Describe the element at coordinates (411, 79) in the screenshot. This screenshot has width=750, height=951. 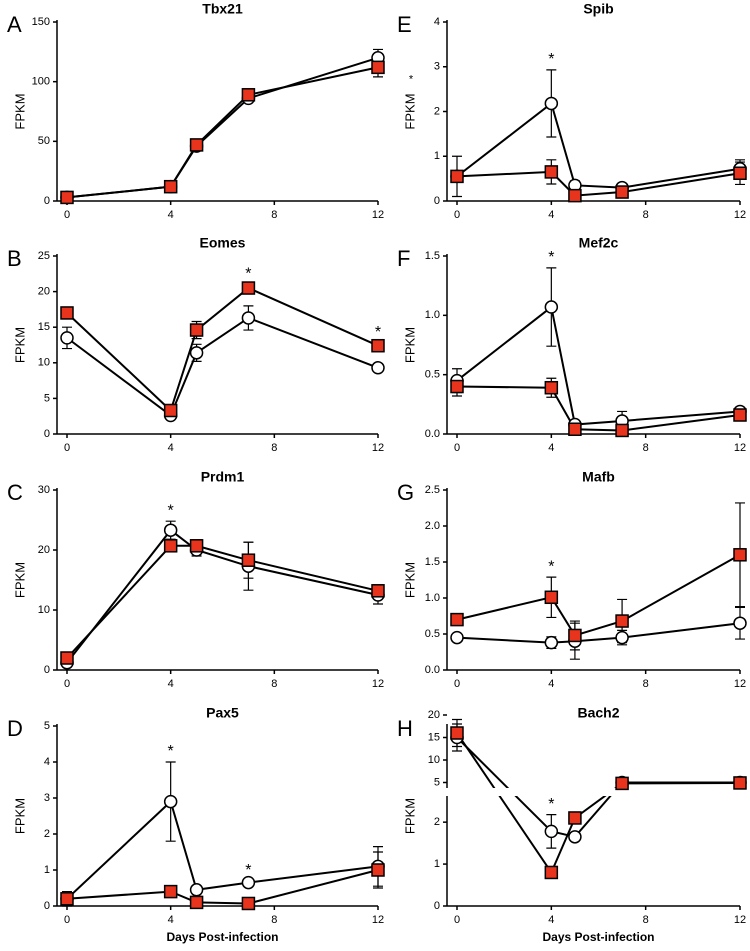
I see `y-label-mark: *` at that location.